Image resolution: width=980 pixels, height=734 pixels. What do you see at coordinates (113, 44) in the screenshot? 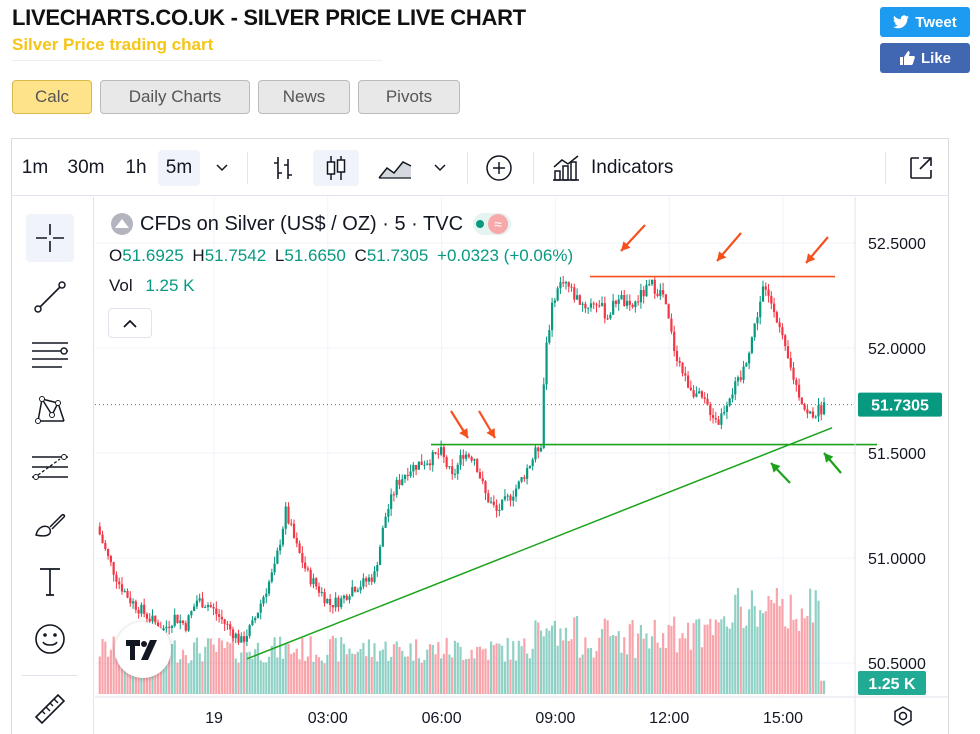
I see `site-subtitle: Silver Price trading chart` at bounding box center [113, 44].